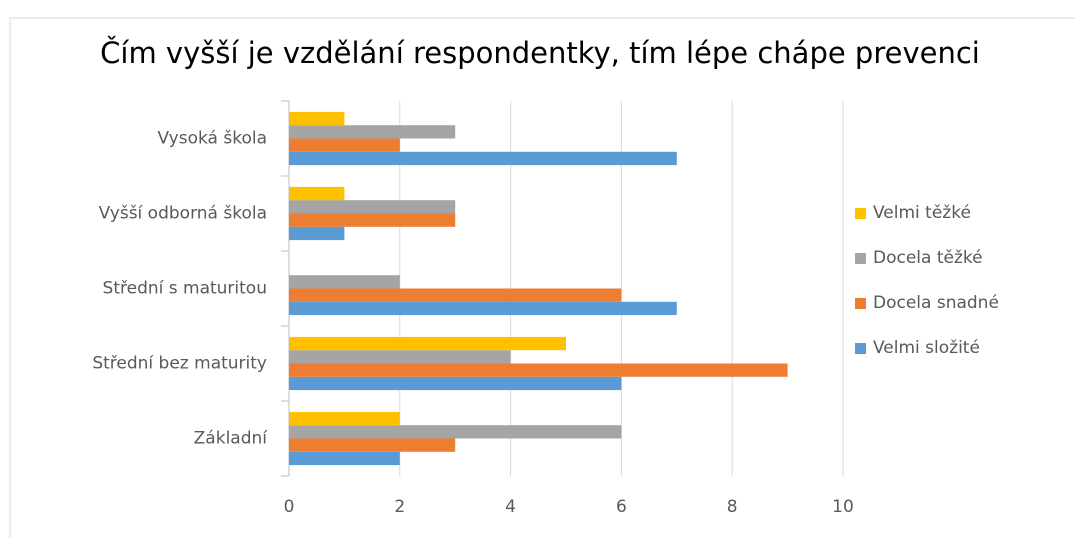 The image size is (1075, 538). What do you see at coordinates (732, 507) in the screenshot?
I see `x-tick-label: 8` at bounding box center [732, 507].